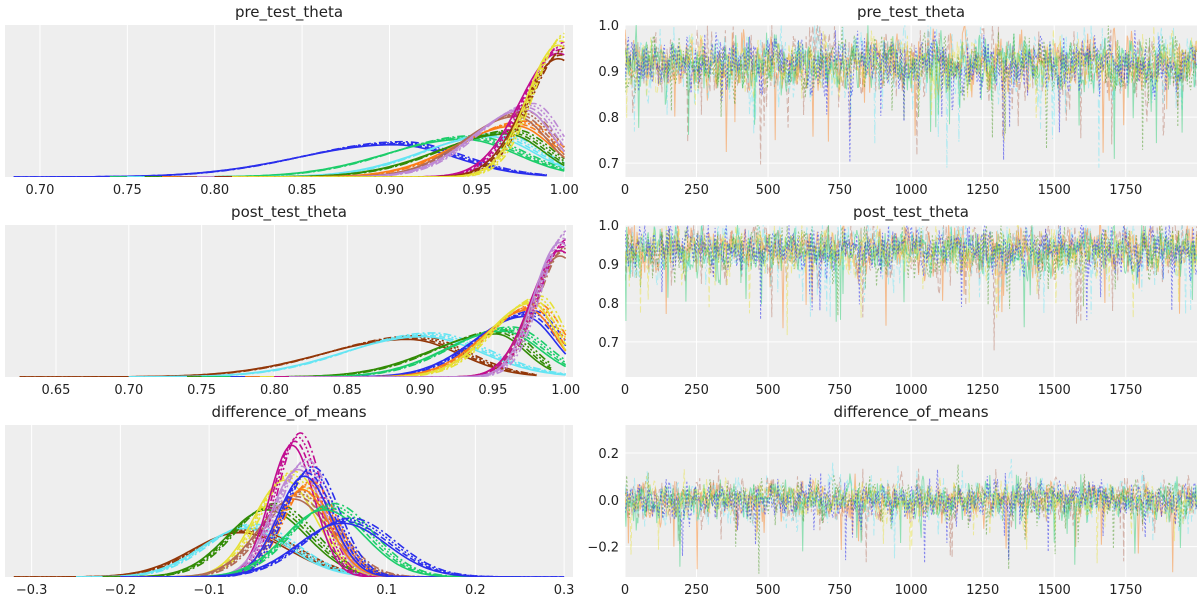  I want to click on x-tick-label: 0.3, so click(564, 590).